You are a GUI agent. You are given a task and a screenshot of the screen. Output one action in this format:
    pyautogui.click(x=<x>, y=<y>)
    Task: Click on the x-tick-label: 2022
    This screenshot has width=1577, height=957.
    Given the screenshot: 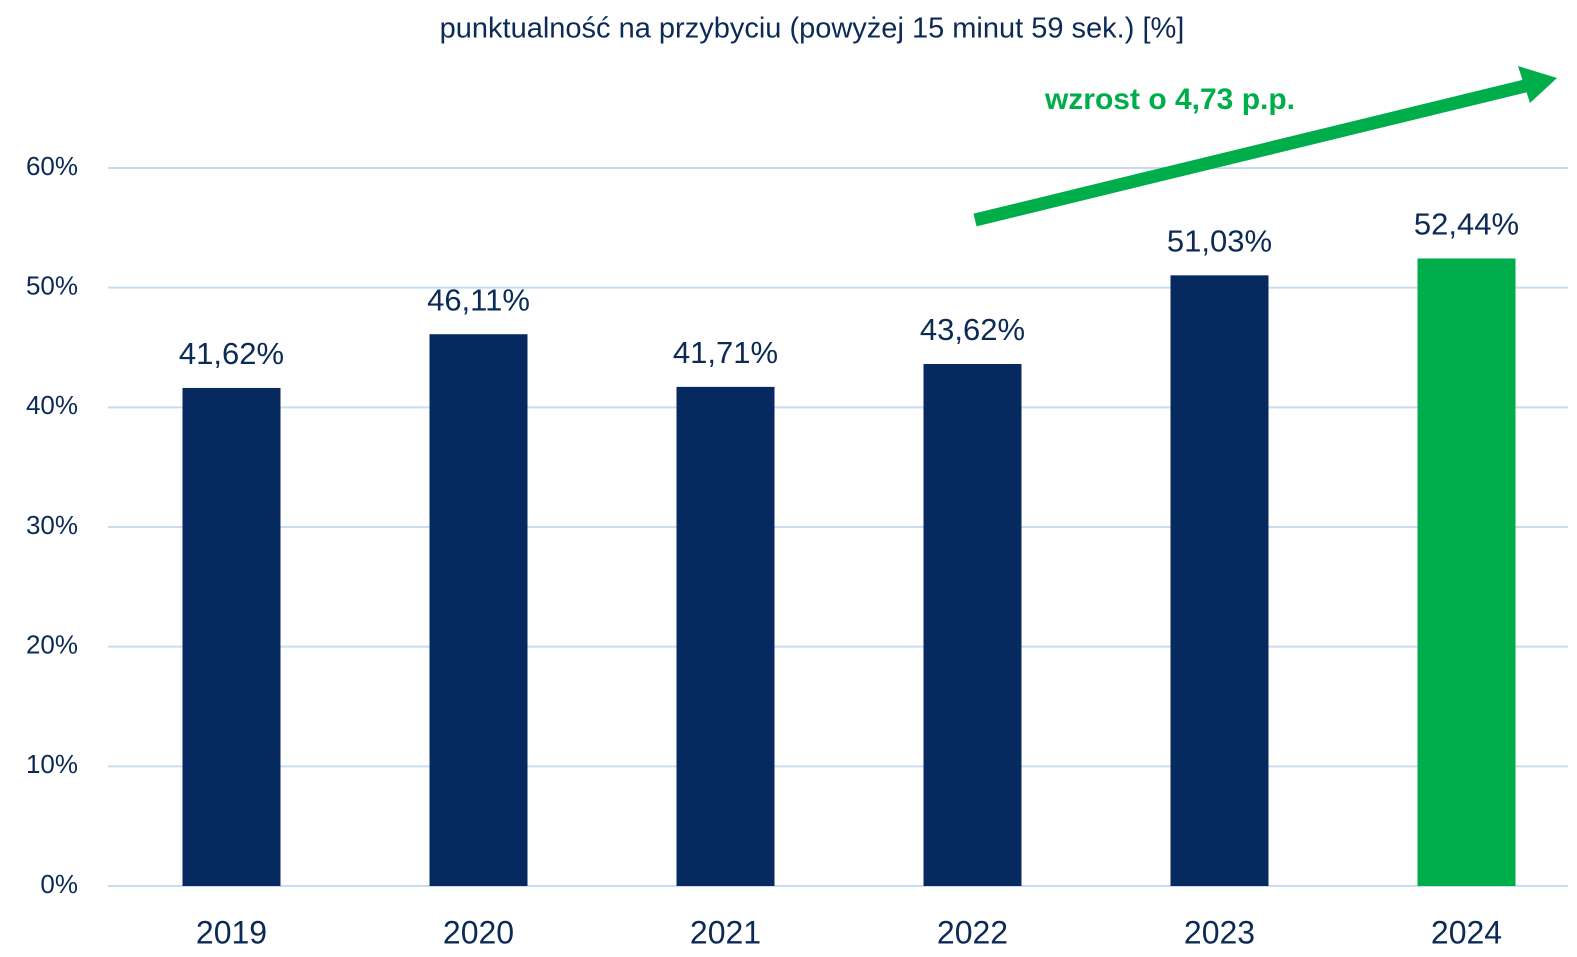 What is the action you would take?
    pyautogui.click(x=972, y=932)
    